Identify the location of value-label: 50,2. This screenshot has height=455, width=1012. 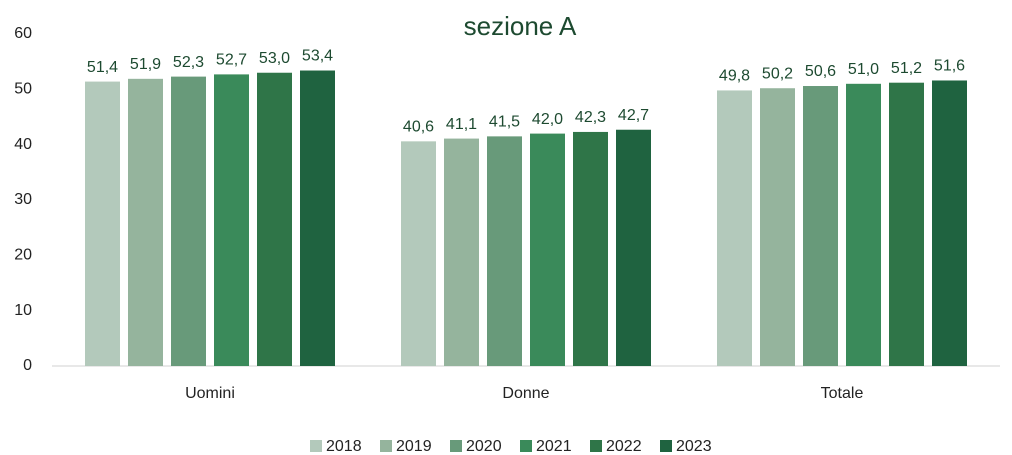
(777, 73).